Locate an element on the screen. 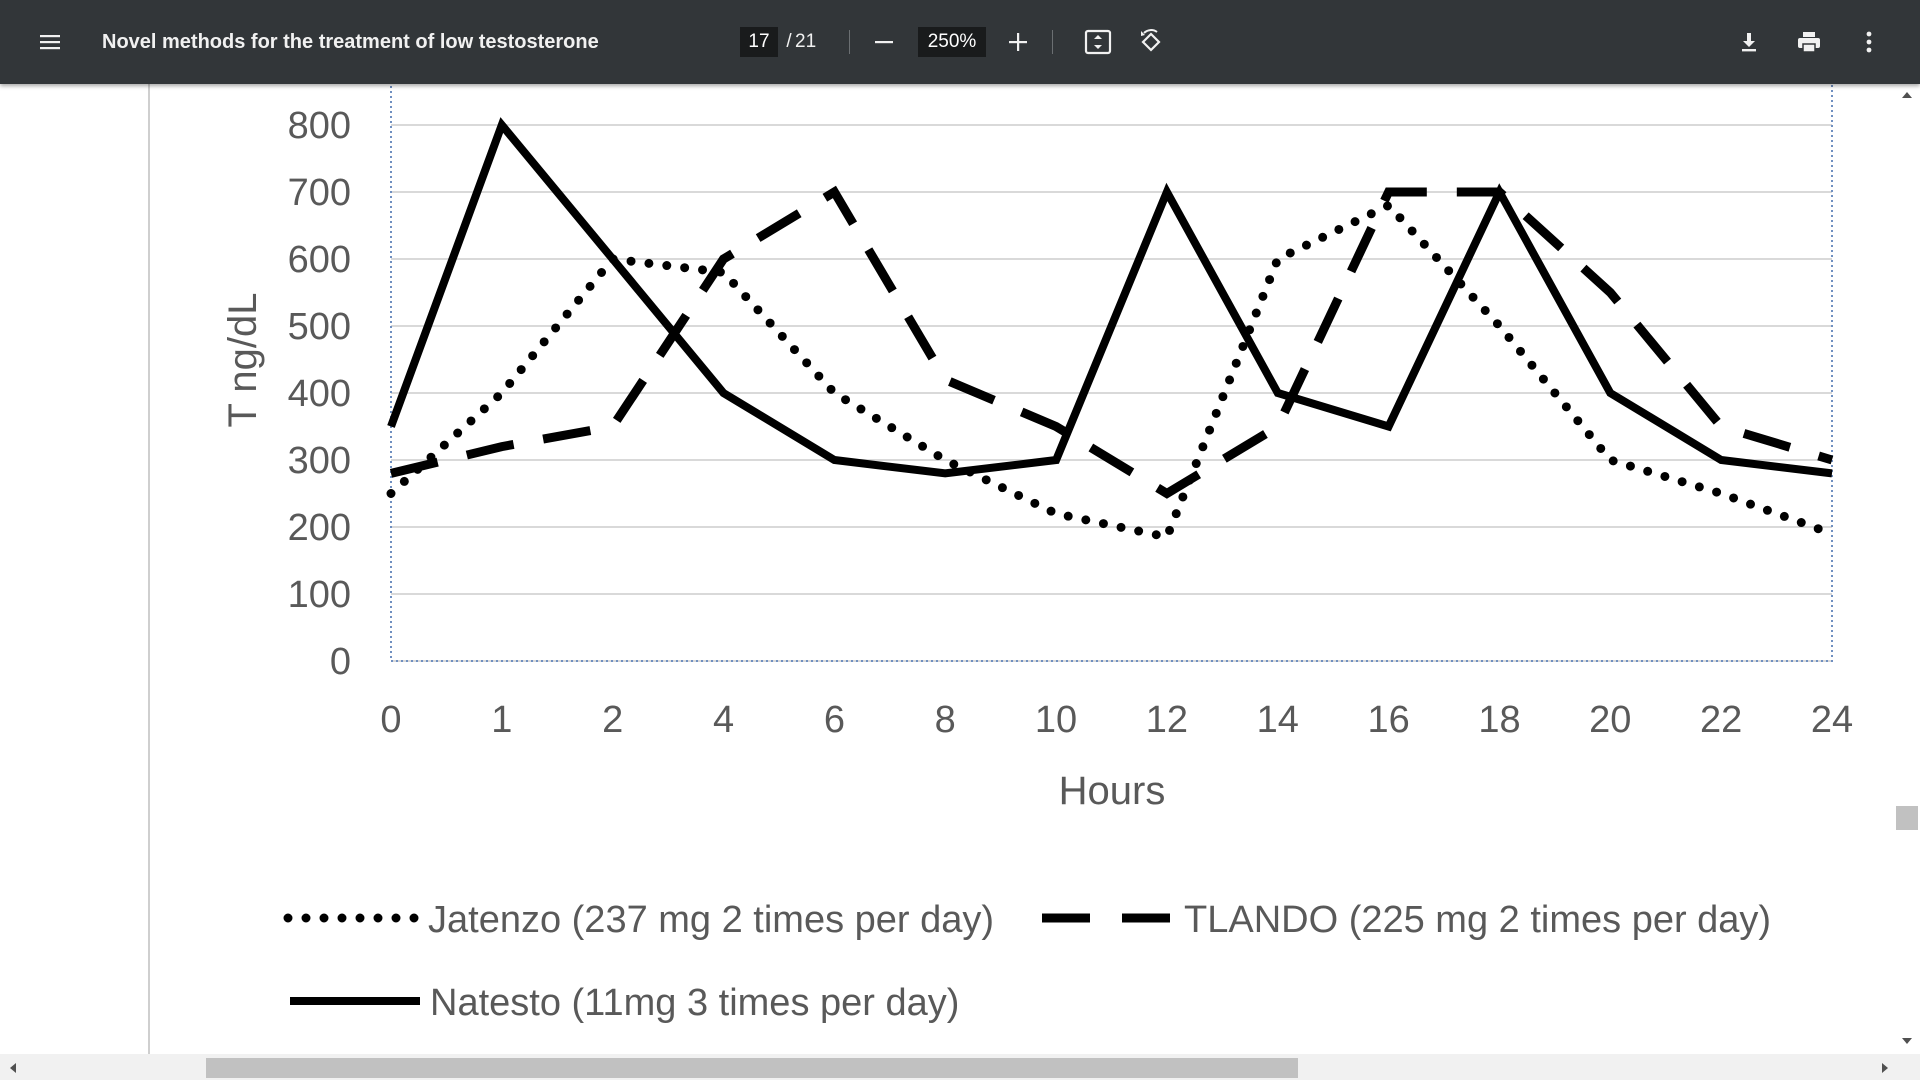 The width and height of the screenshot is (1920, 1080). x-tick-label: 16 is located at coordinates (1388, 720).